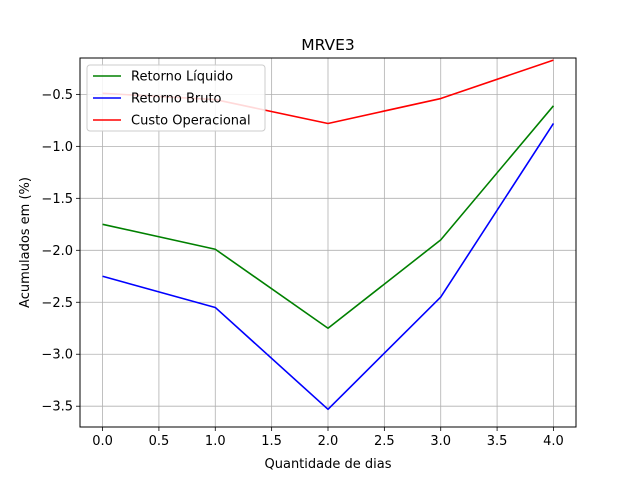 The image size is (640, 480). What do you see at coordinates (57, 199) in the screenshot?
I see `y-tick-label: −1.5` at bounding box center [57, 199].